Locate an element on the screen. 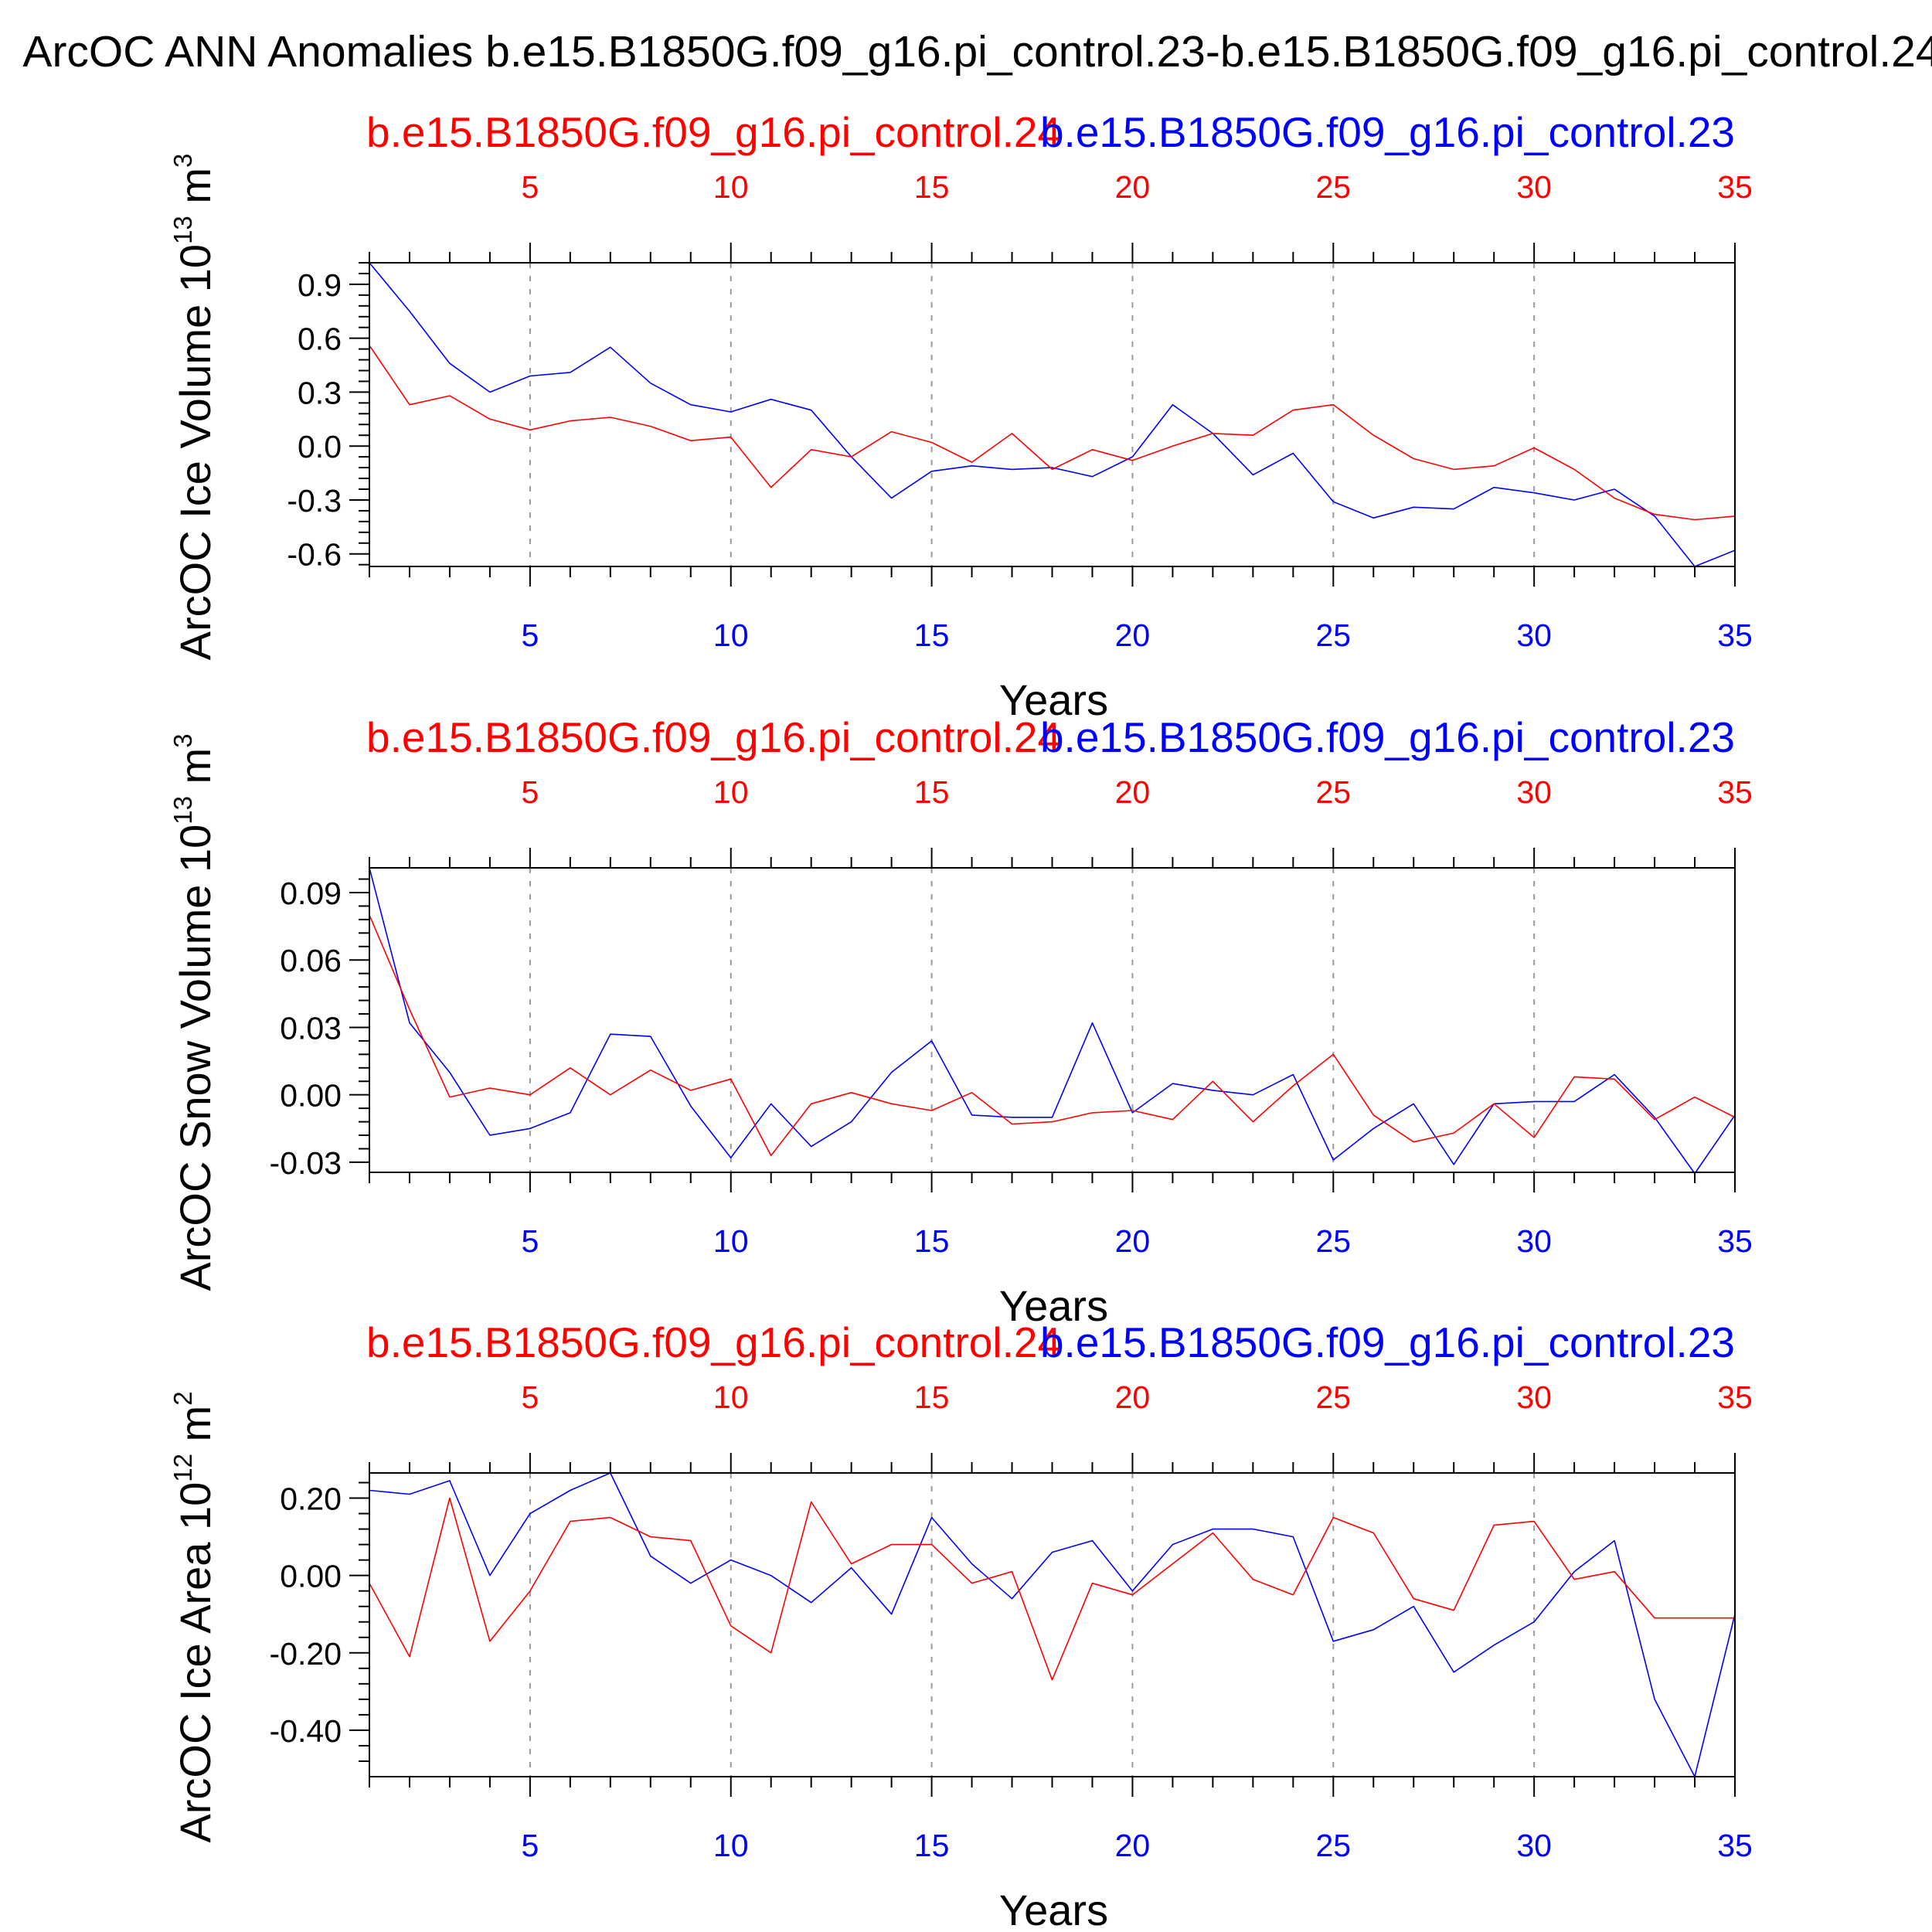  panel-2-xtick-label-bottom: 25 is located at coordinates (1333, 1241).